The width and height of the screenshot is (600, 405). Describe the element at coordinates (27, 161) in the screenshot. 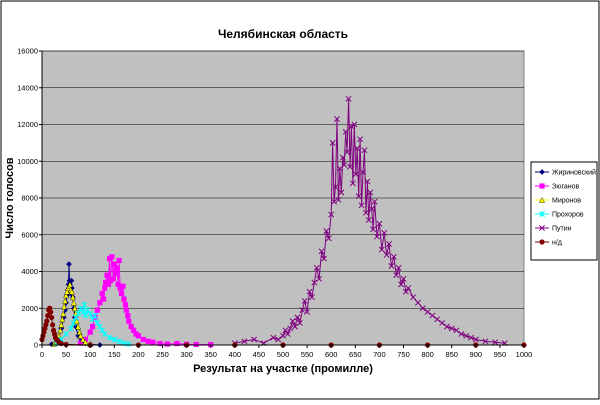

I see `y-tick-label: 10000` at that location.